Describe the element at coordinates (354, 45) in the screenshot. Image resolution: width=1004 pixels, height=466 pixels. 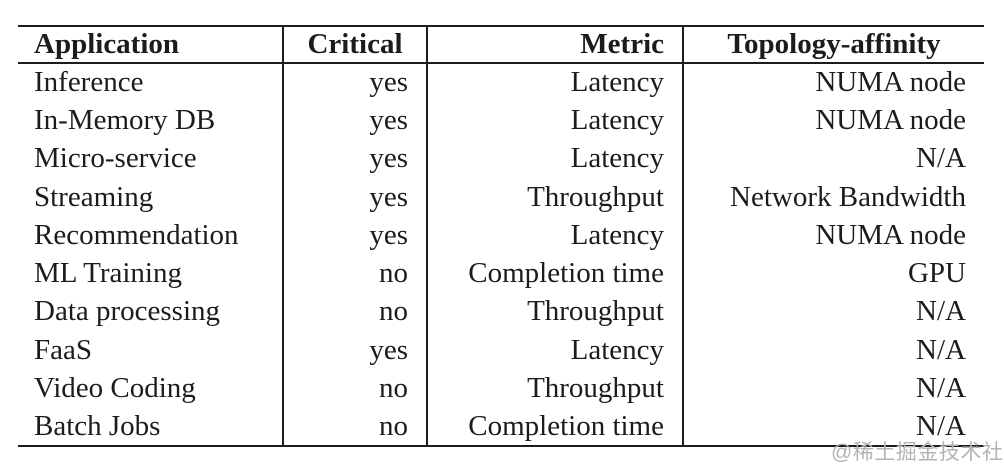
I see `column-header-critical: Critical` at that location.